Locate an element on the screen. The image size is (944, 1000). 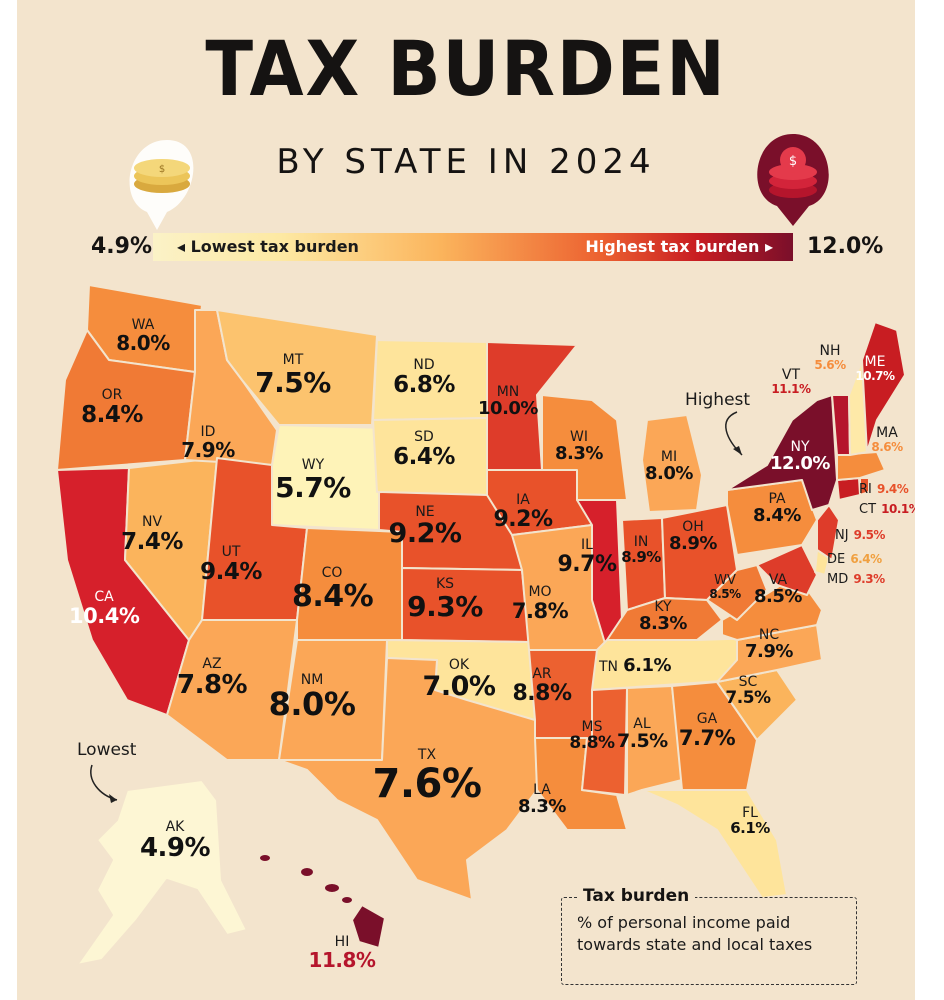
state-label-nh: NH 5.6% is located at coordinates (830, 357).